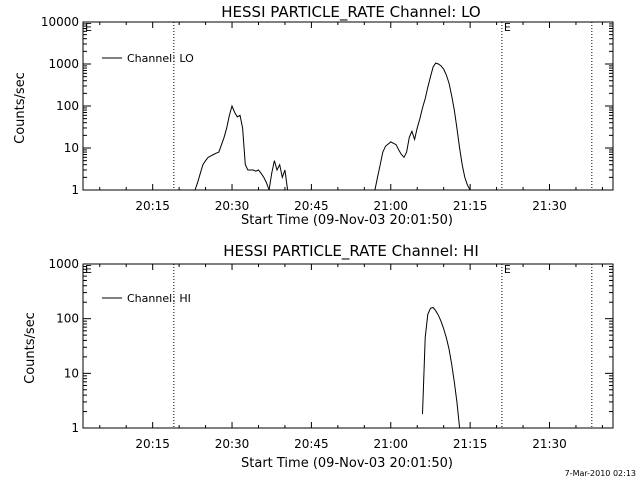 The image size is (640, 480). What do you see at coordinates (347, 463) in the screenshot?
I see `xlabel-hi: Start Time (09-Nov-03 20:01:50)` at bounding box center [347, 463].